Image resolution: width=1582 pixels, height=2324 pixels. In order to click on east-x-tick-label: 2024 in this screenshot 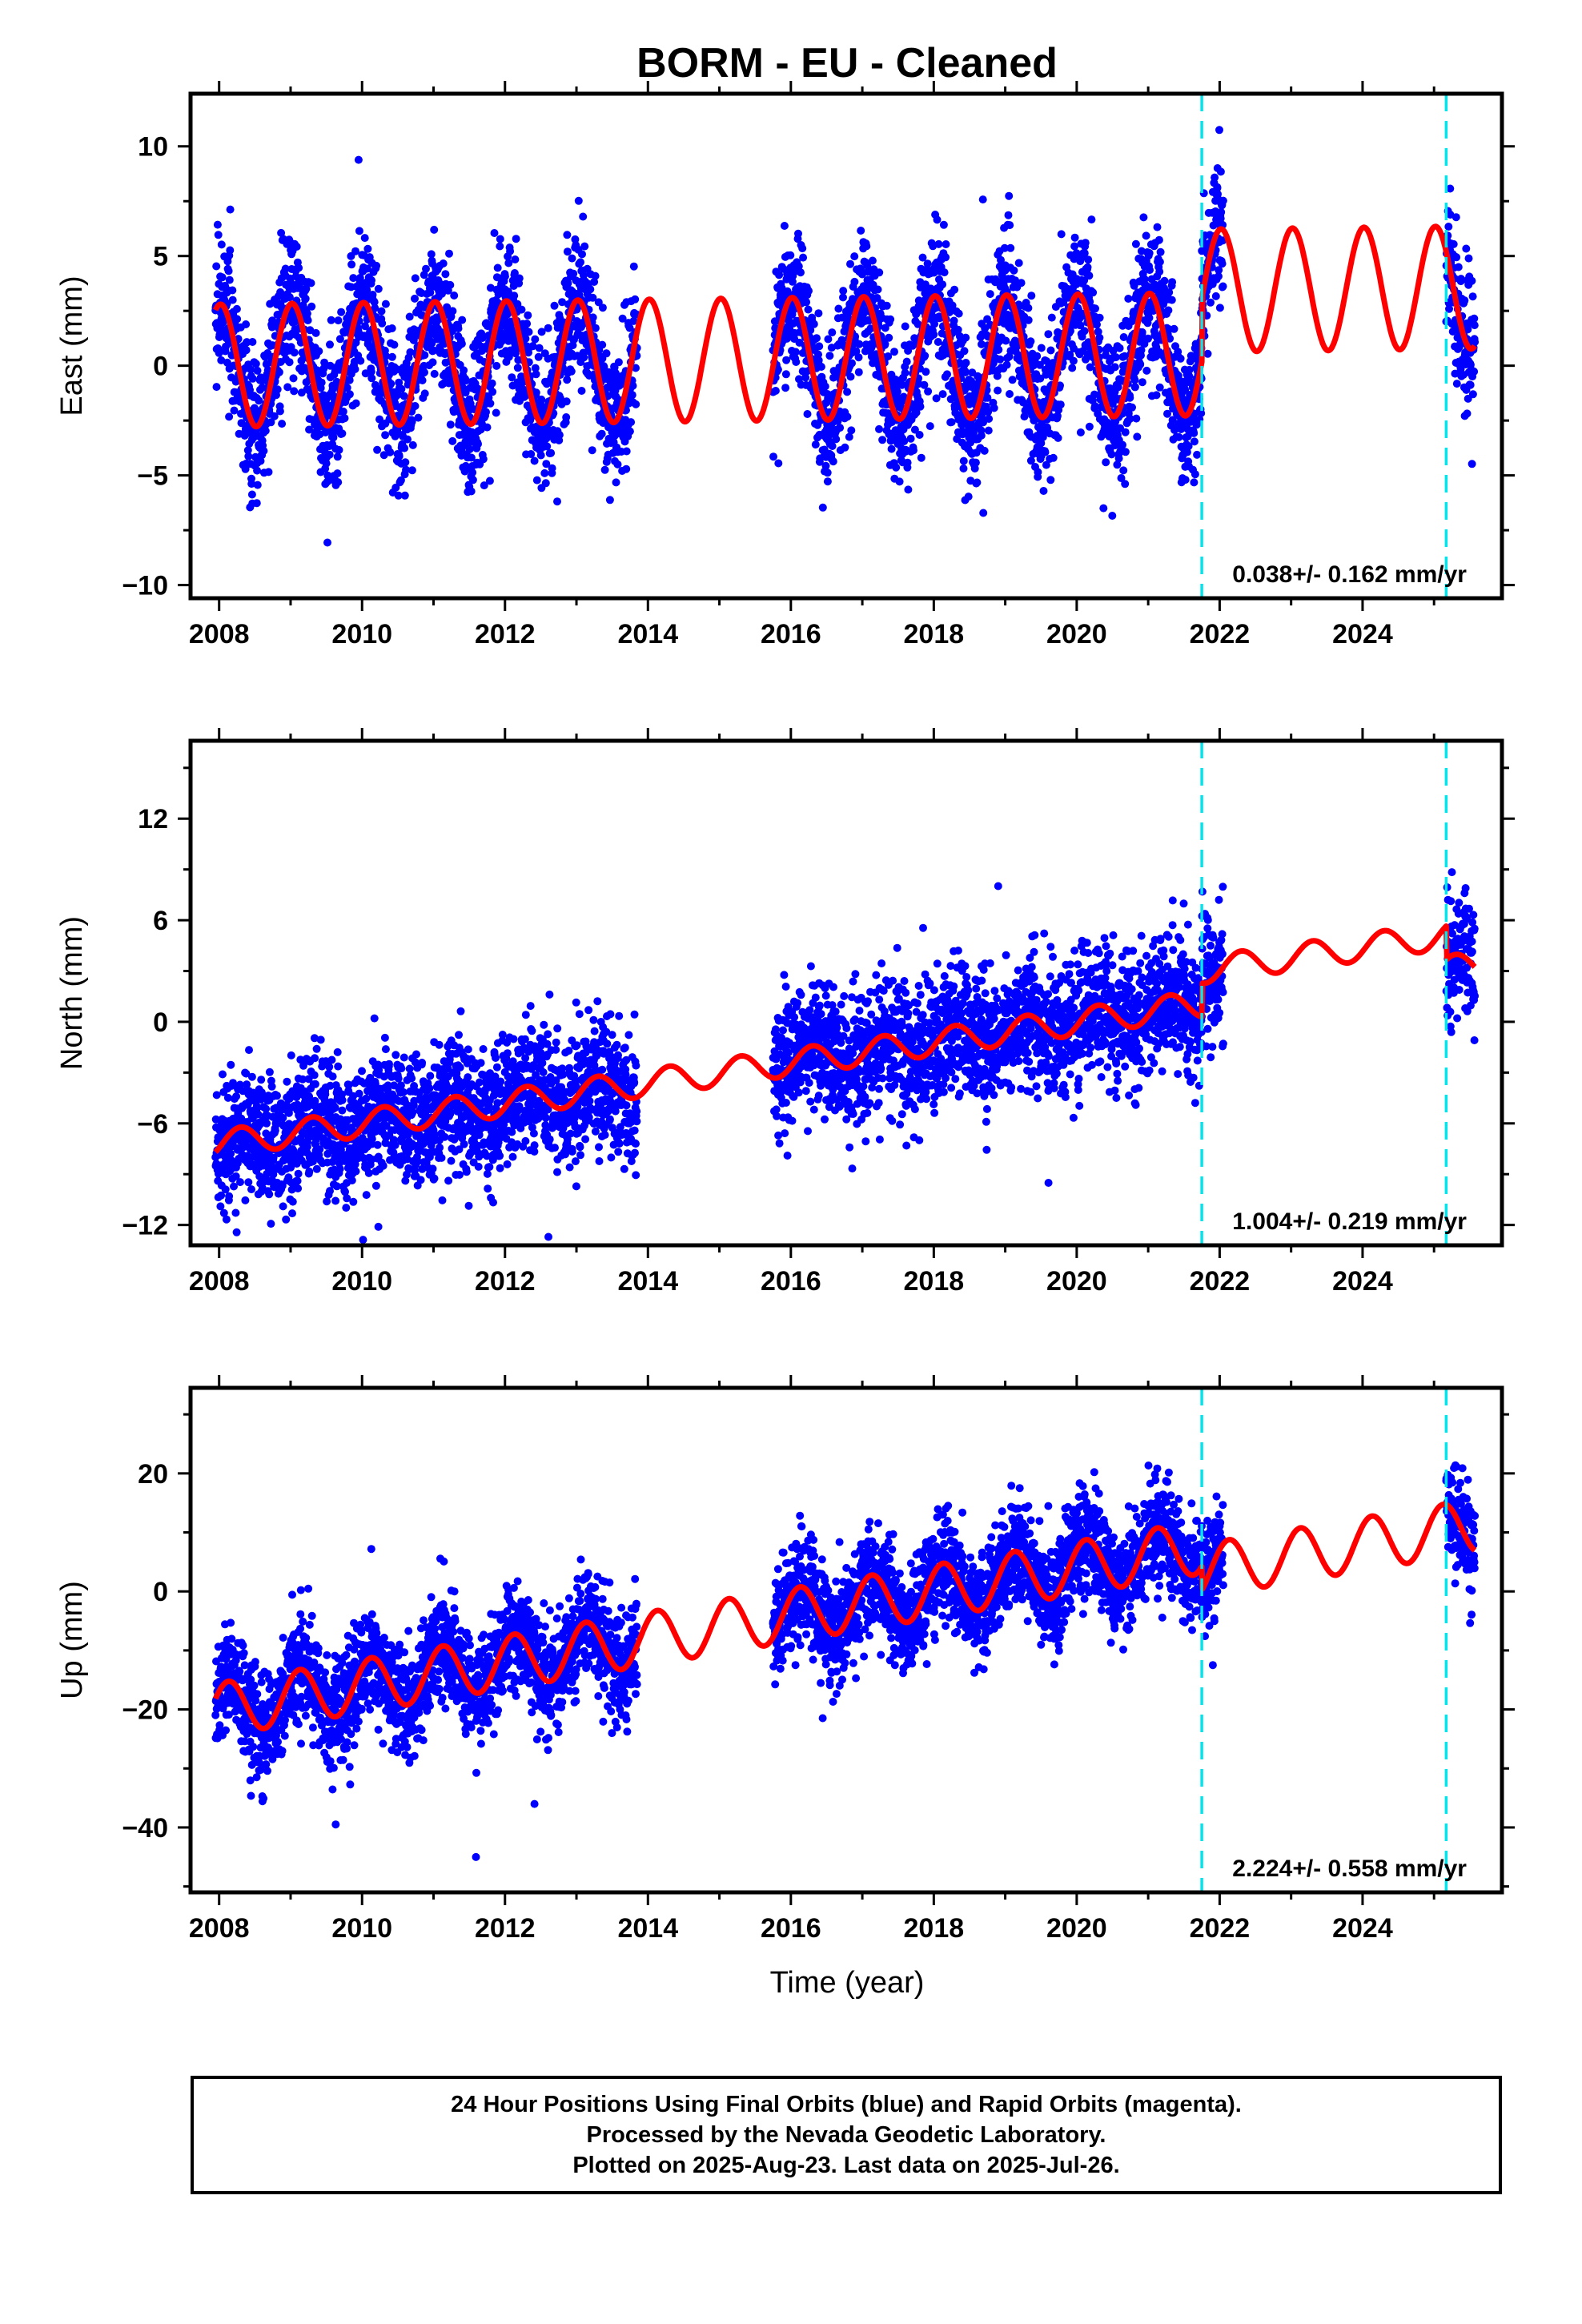, I will do `click(1362, 634)`.